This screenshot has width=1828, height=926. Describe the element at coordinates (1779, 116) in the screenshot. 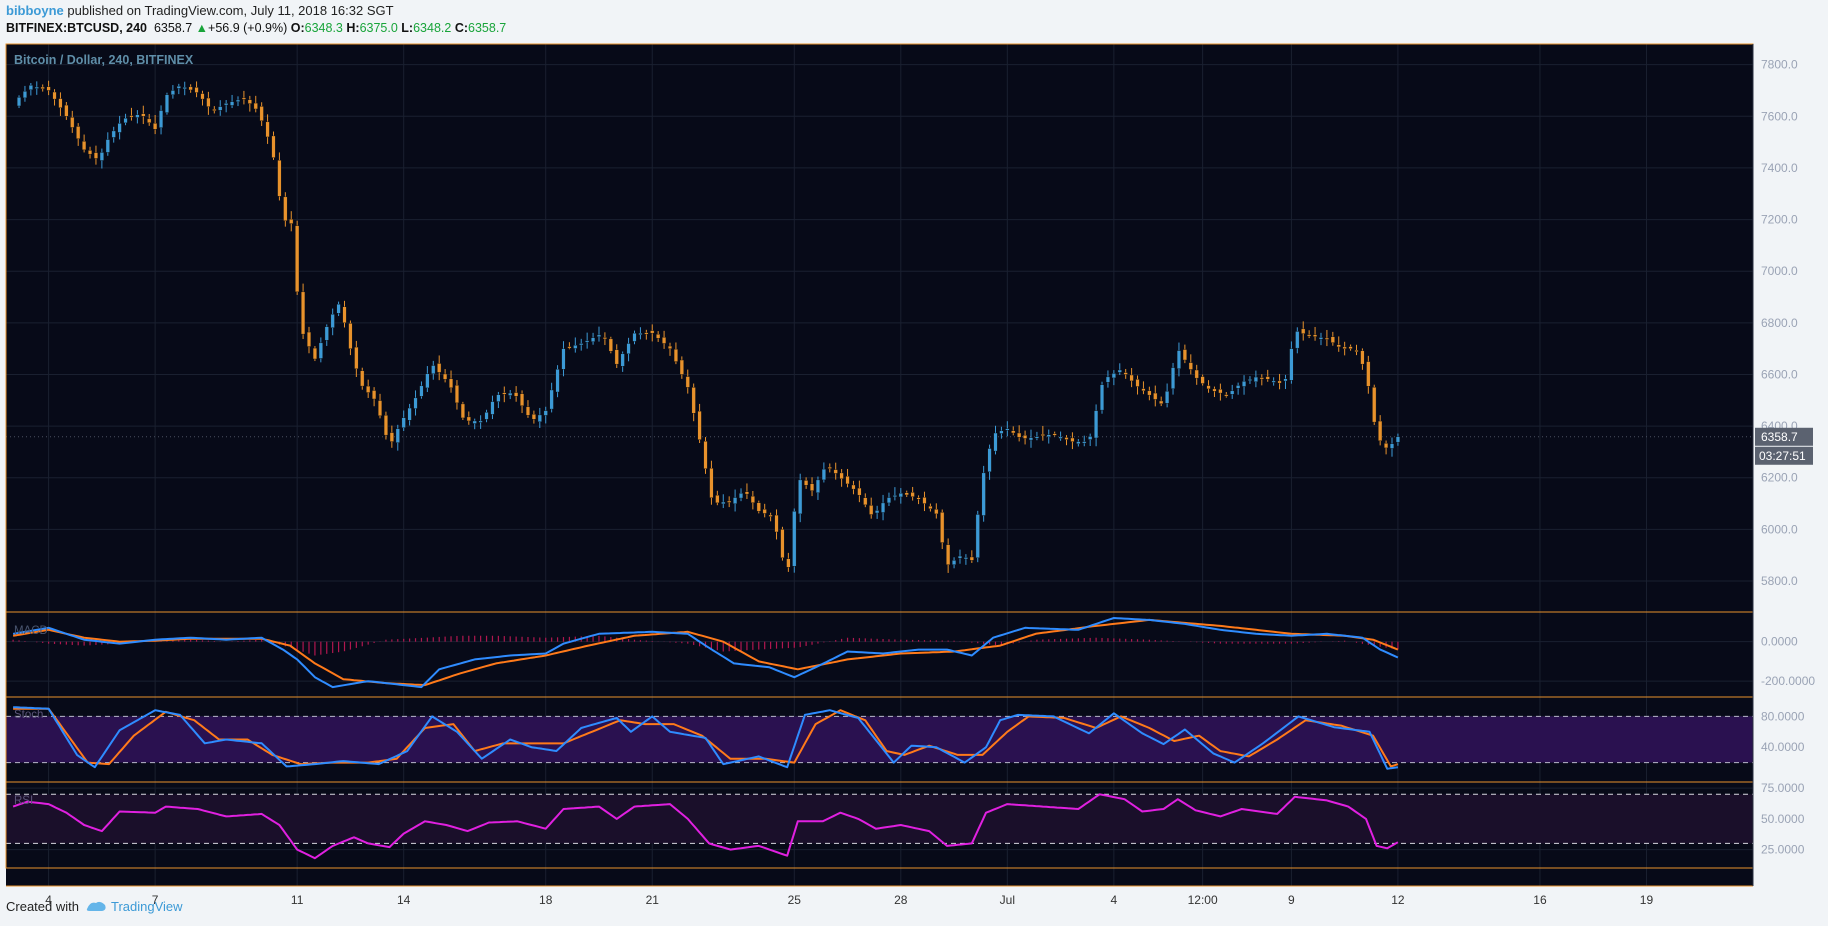

I see `y-tick-label: 7600.0` at that location.